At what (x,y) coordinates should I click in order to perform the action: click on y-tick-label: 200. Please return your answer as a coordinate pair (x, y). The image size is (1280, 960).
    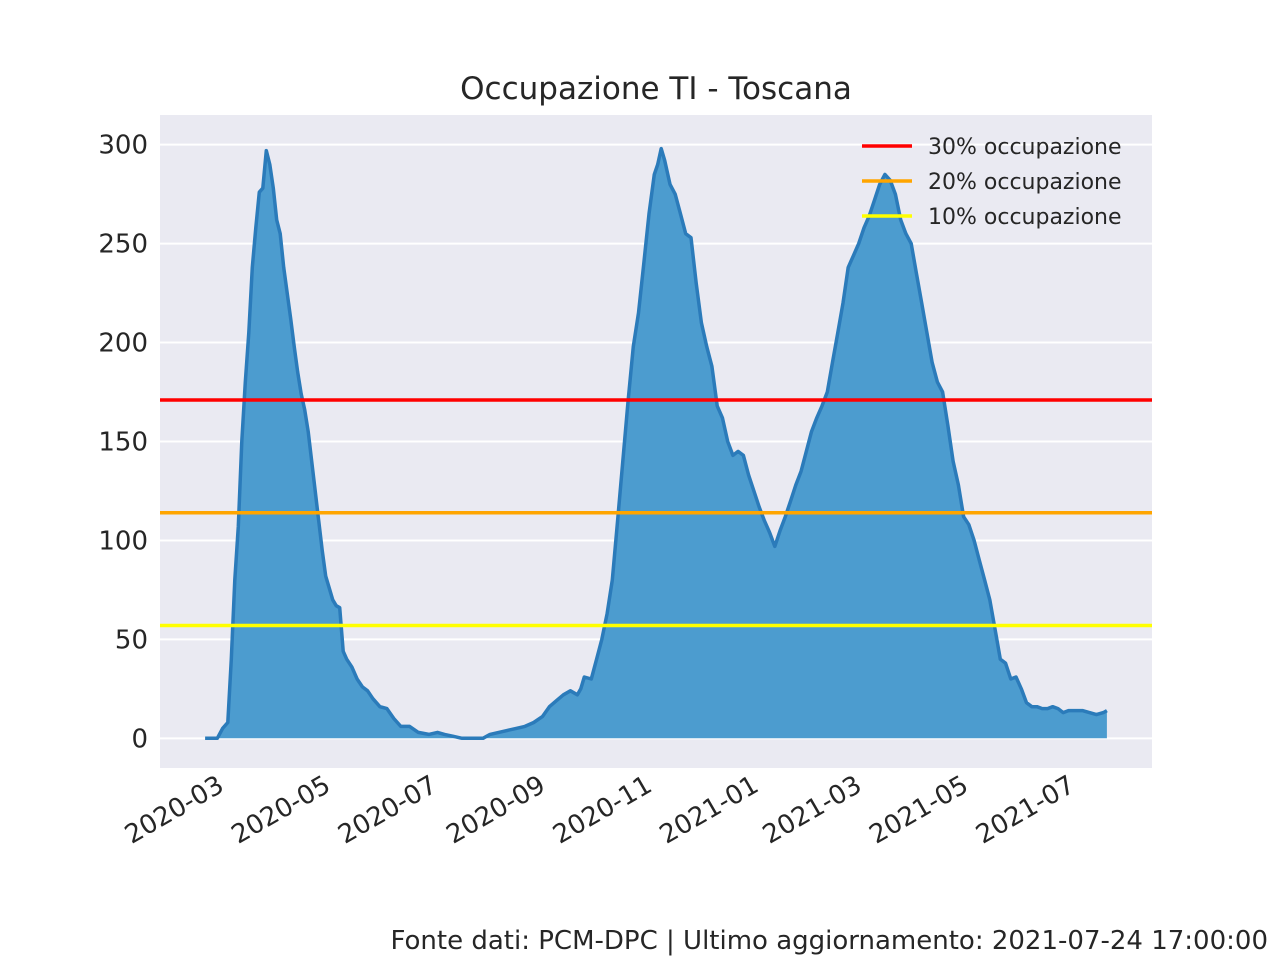
    Looking at the image, I should click on (123, 344).